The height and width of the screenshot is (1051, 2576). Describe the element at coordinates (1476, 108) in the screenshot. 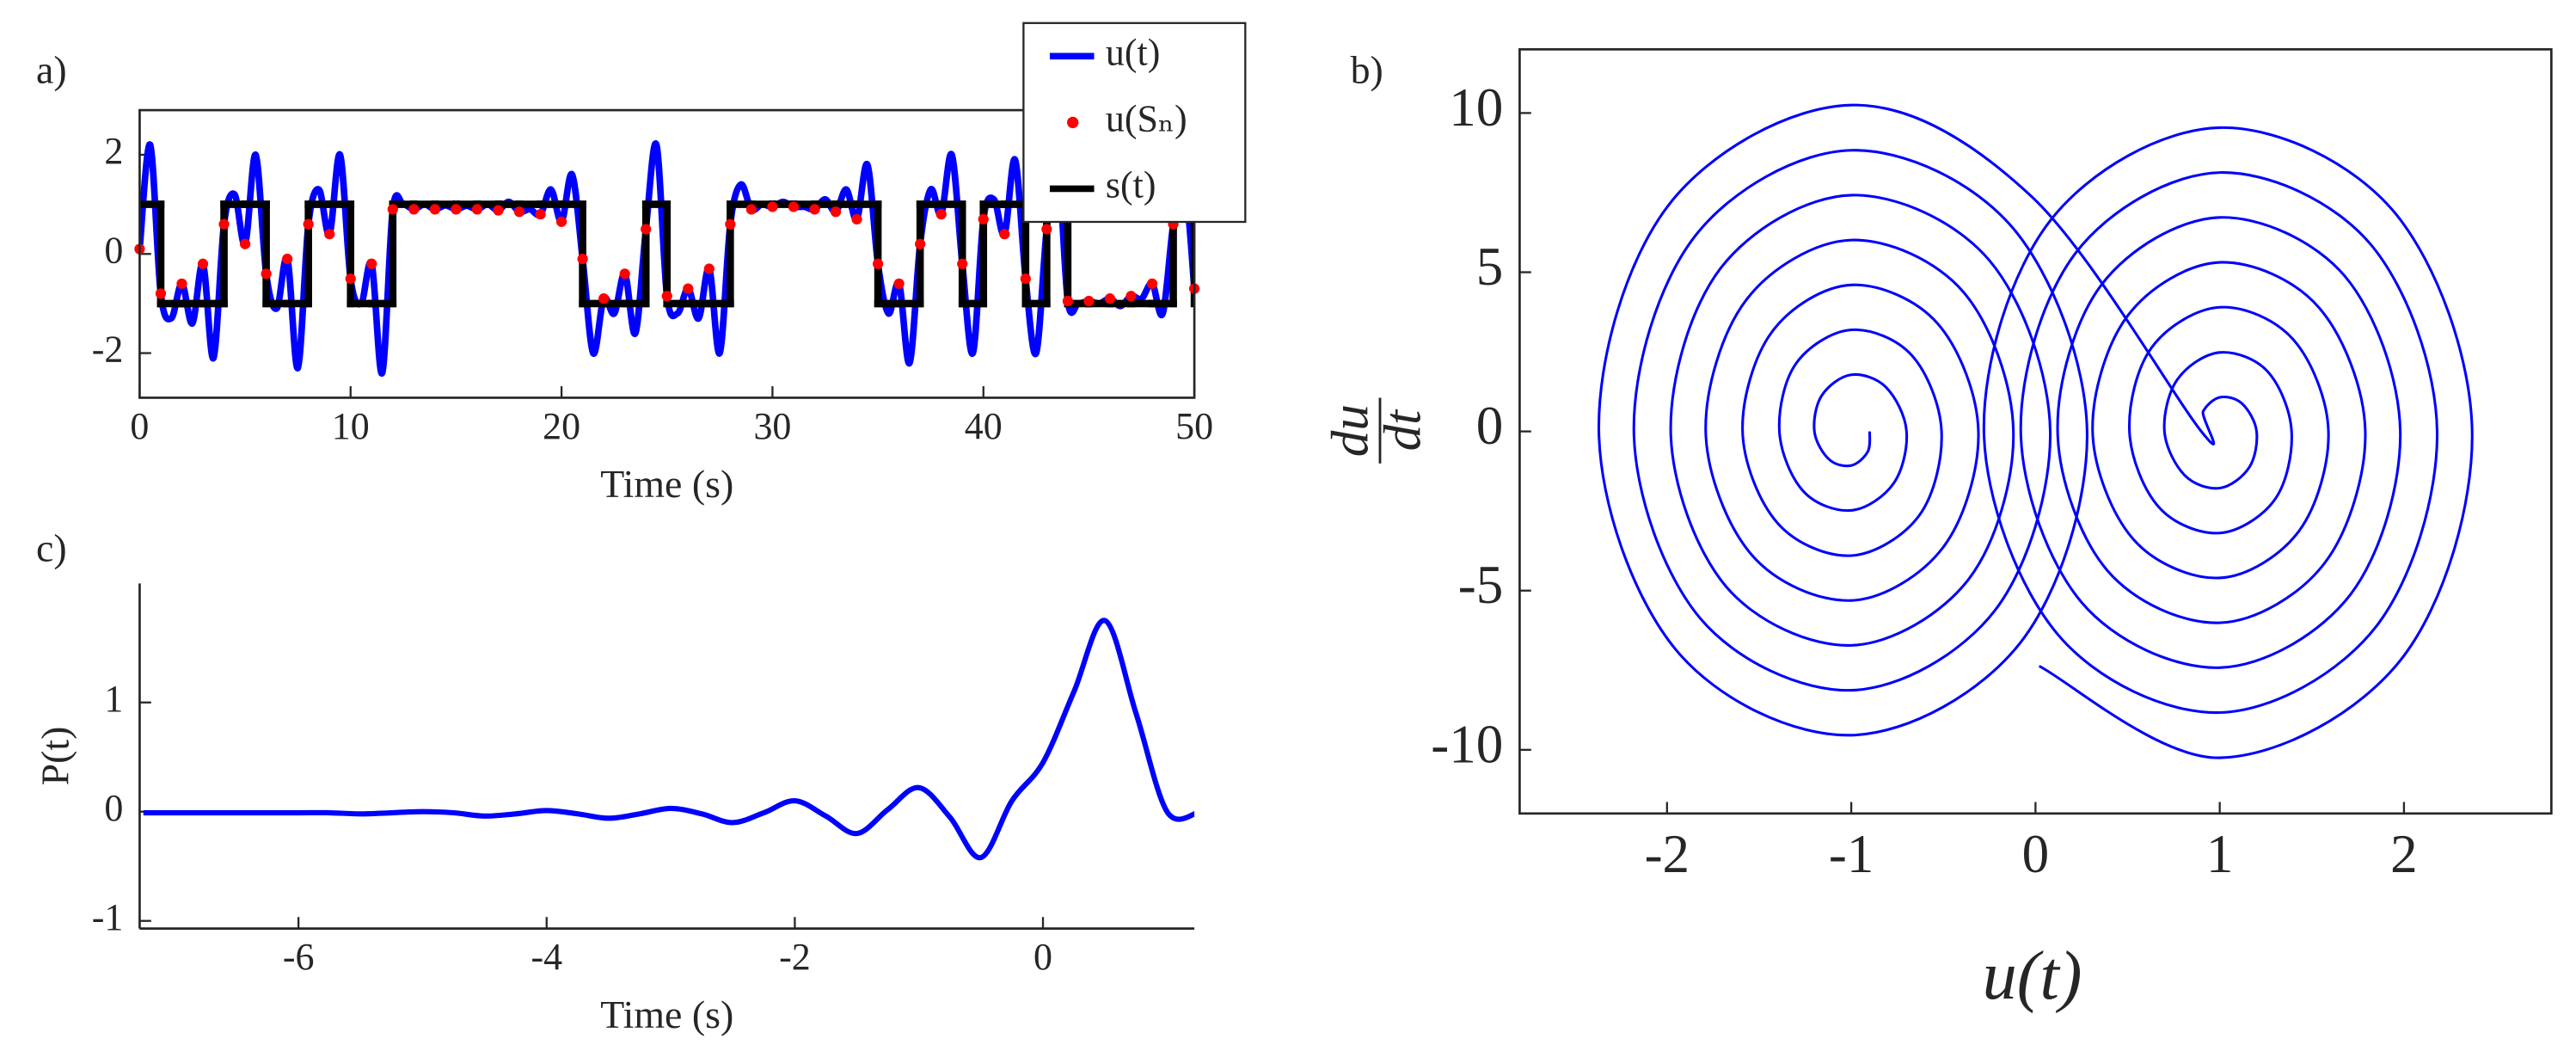

I see `y-tick-label: 10` at that location.